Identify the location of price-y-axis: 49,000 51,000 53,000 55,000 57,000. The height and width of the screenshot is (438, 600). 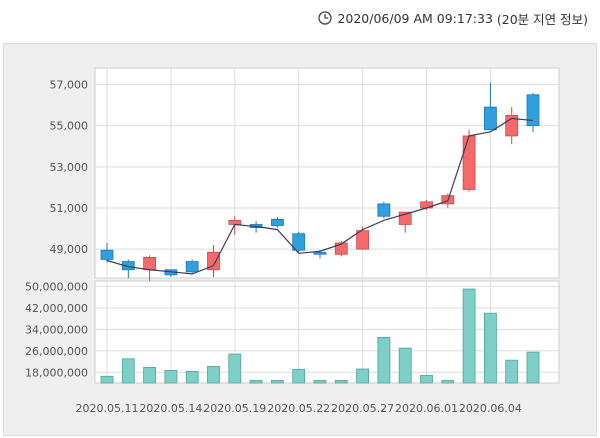
(69, 167).